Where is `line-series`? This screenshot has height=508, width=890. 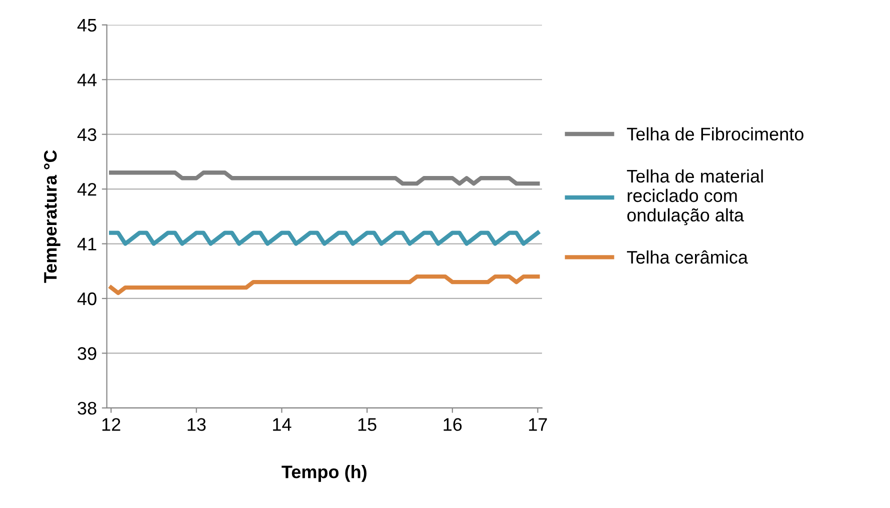
line-series is located at coordinates (324, 285).